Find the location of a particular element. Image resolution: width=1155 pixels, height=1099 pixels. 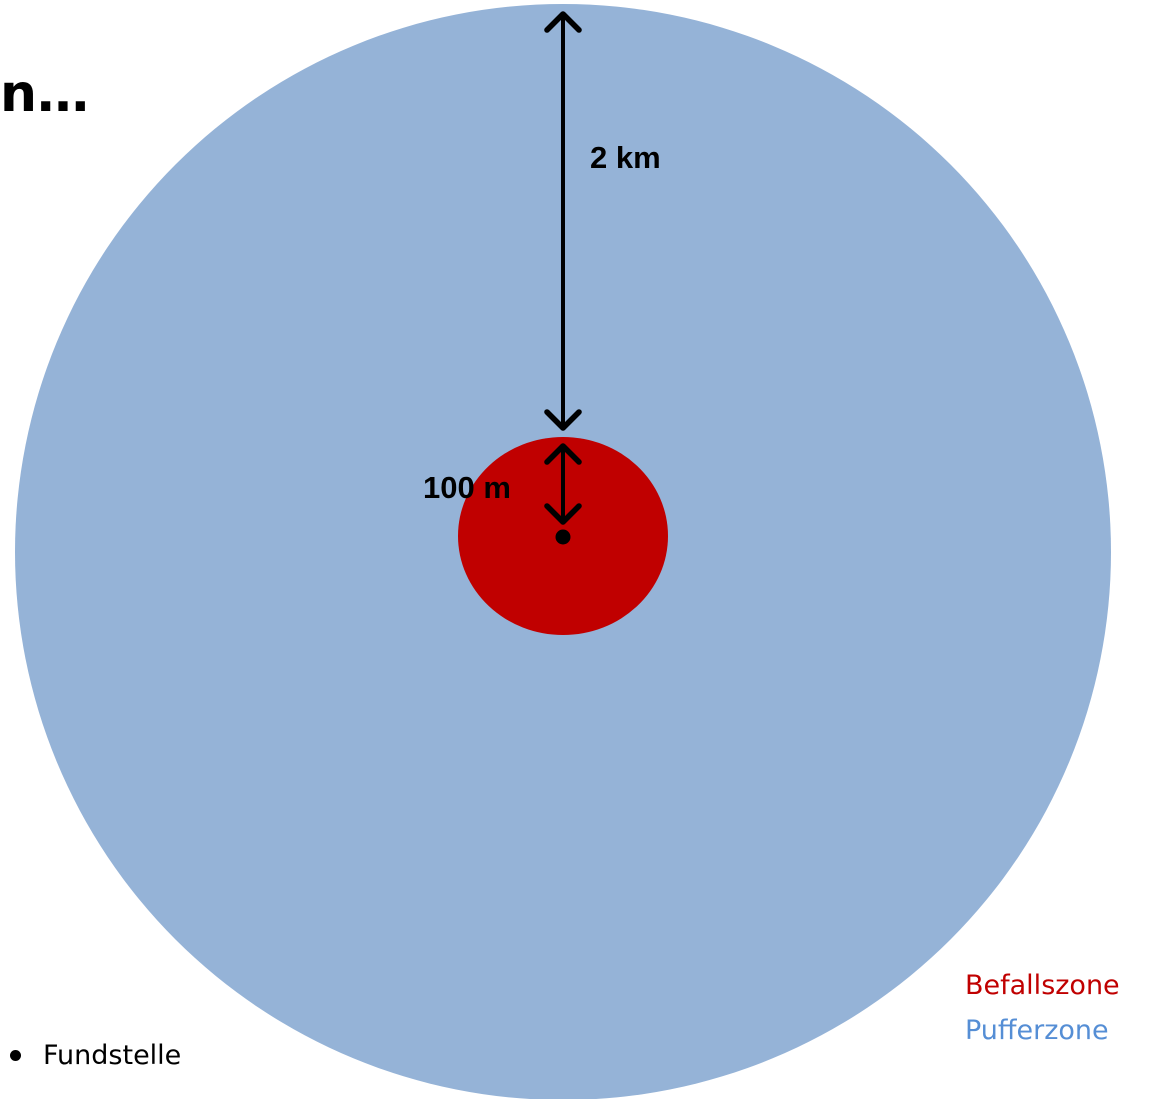

legend-fundstelle: Fundstelle is located at coordinates (95, 1055).